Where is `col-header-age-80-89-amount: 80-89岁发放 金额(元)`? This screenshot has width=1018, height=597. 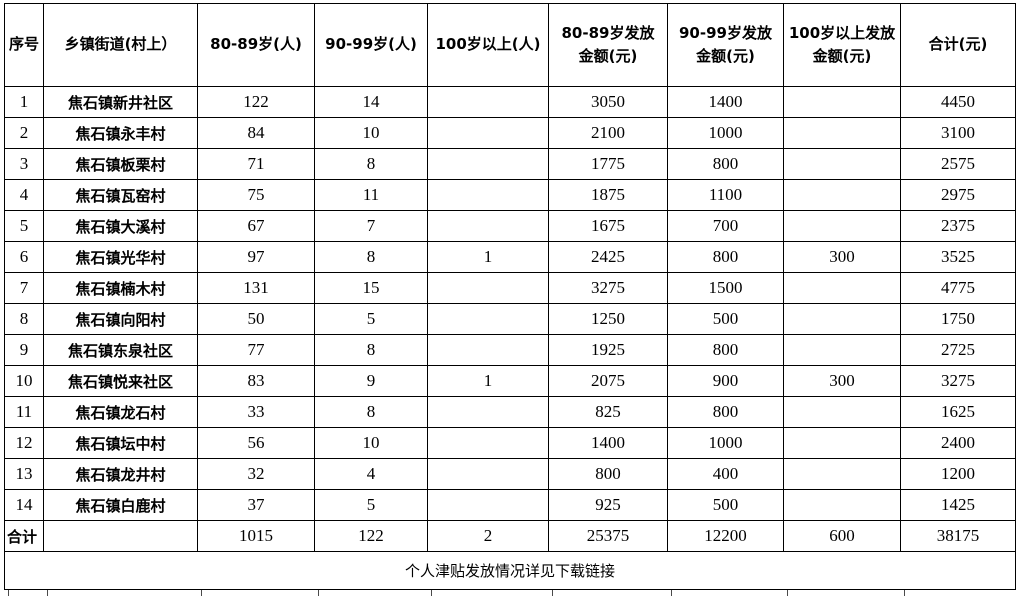
col-header-age-80-89-amount: 80-89岁发放 金额(元) is located at coordinates (608, 45).